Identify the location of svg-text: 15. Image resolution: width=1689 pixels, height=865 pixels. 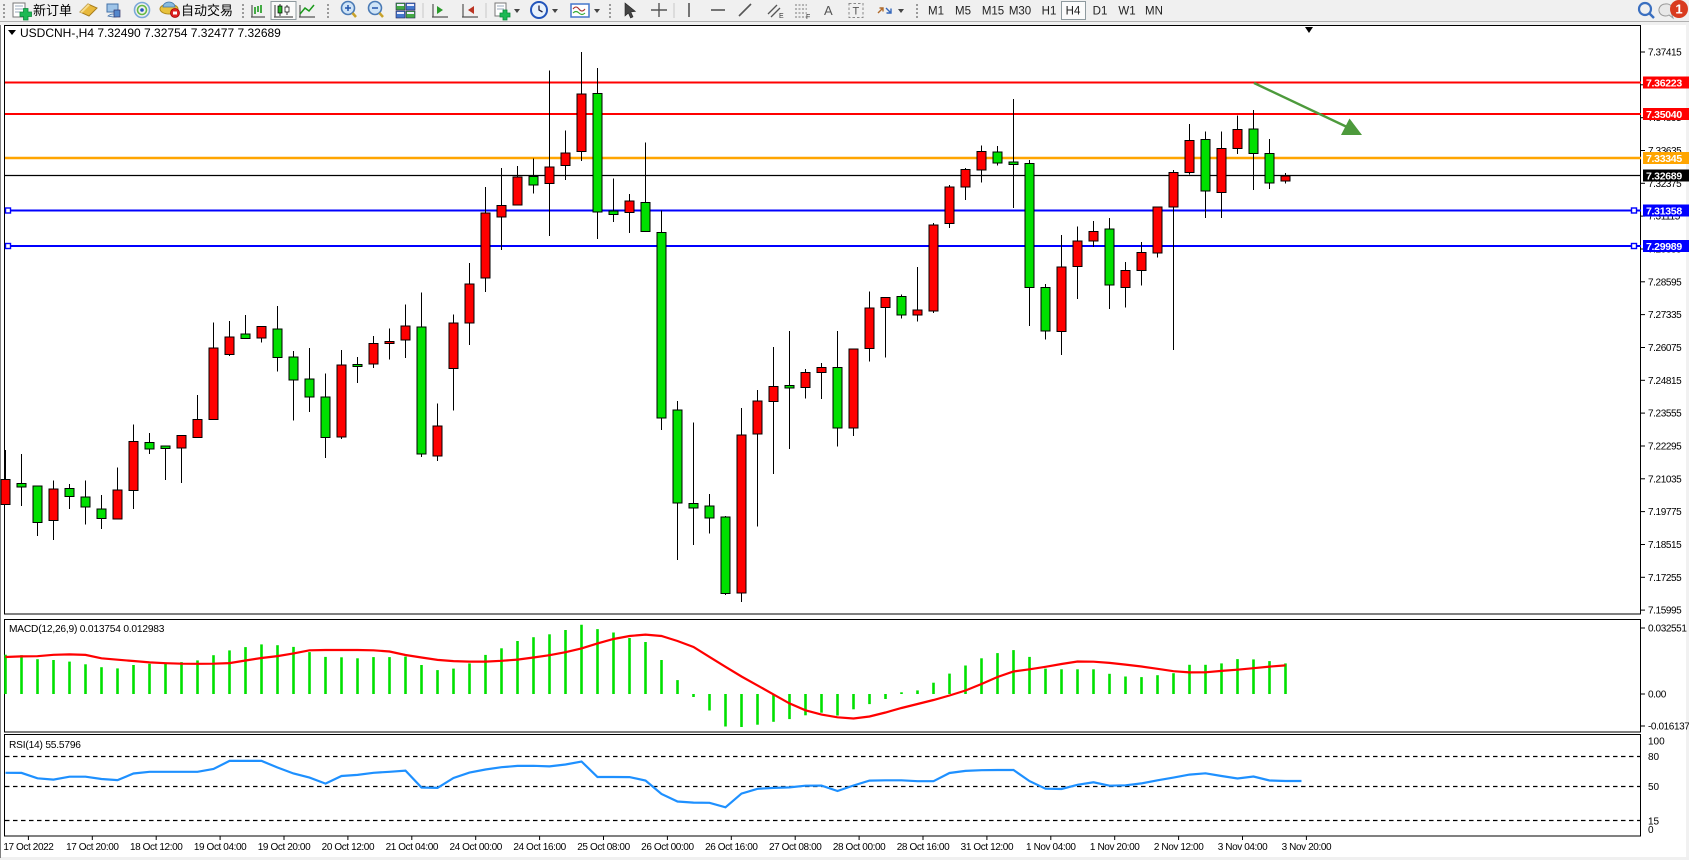
(1654, 822).